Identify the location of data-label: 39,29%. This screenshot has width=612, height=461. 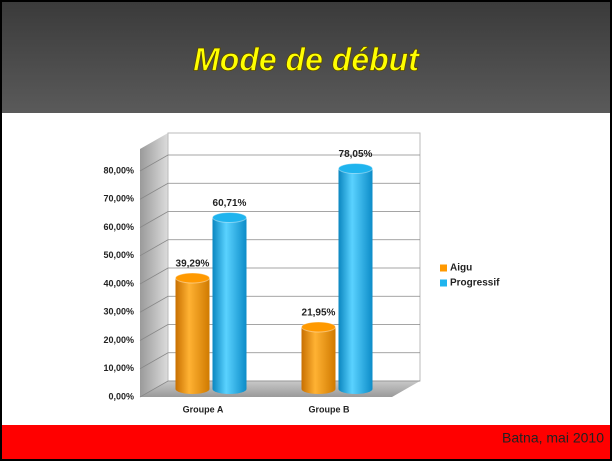
(193, 264).